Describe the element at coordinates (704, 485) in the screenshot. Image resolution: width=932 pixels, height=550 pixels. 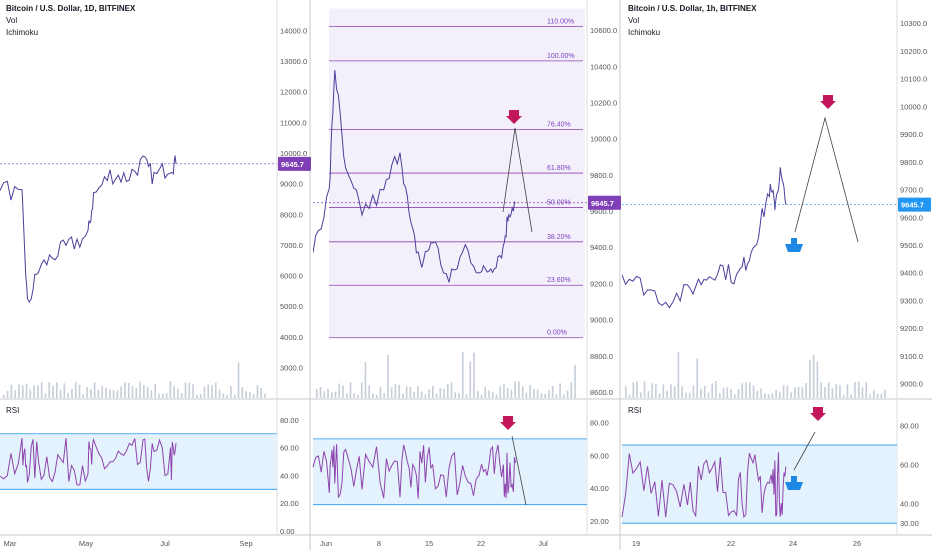
I see `rsi-series` at that location.